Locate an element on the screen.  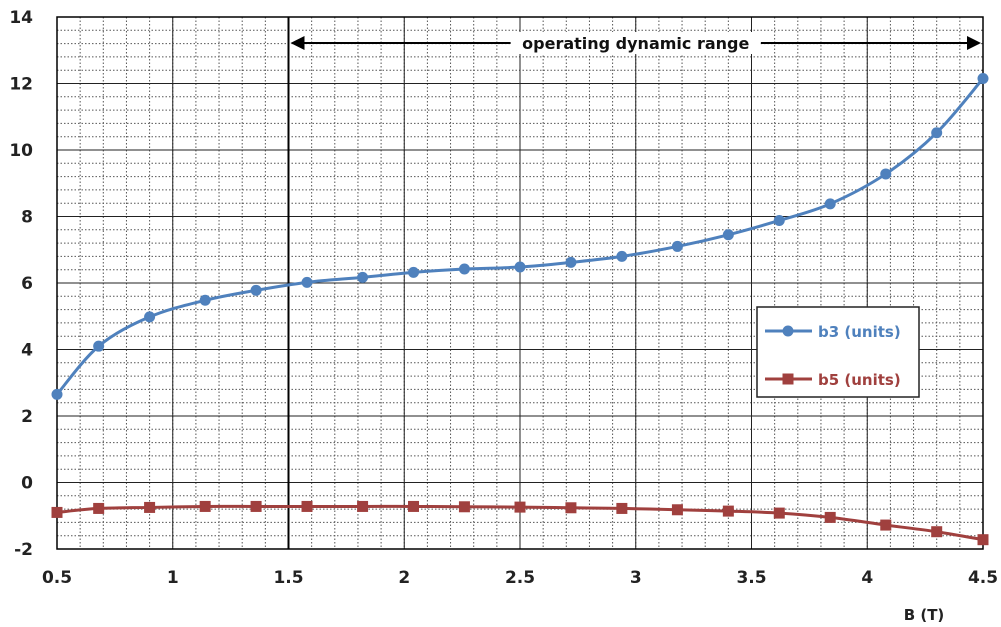
legend-label-b5: b5 (units) is located at coordinates (859, 380).